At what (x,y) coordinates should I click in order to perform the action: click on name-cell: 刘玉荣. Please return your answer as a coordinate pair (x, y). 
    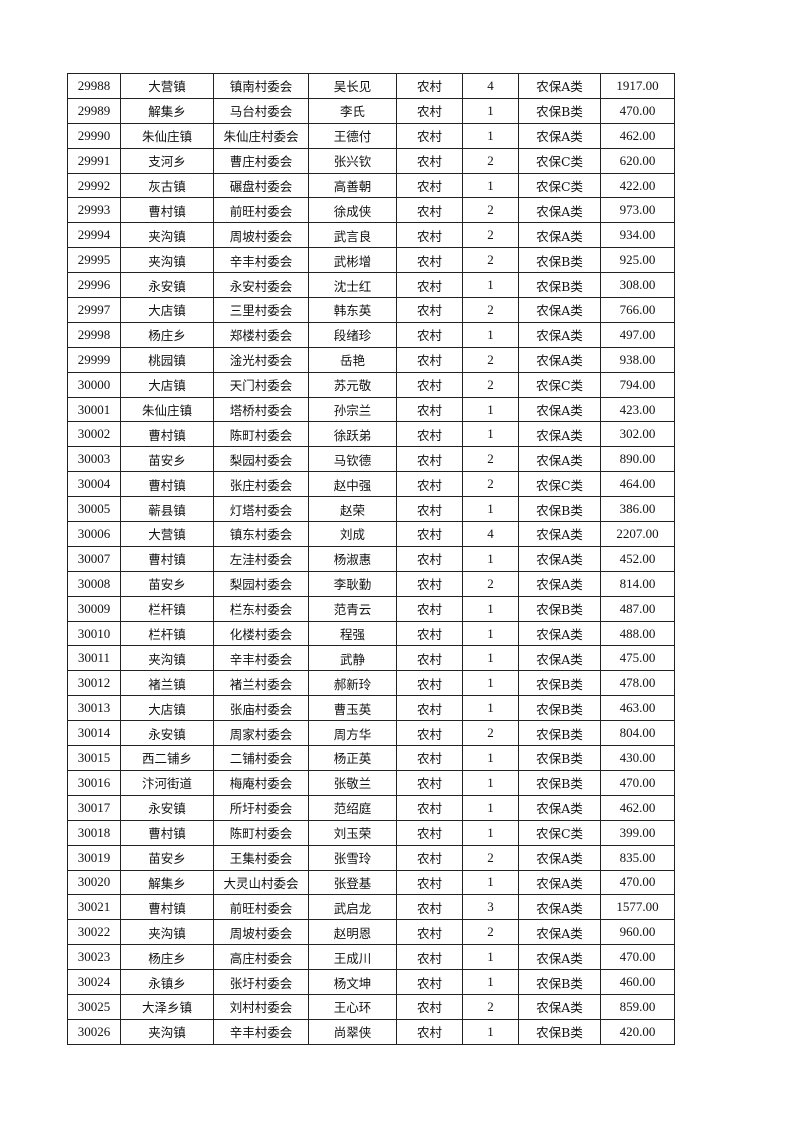
    Looking at the image, I should click on (352, 832).